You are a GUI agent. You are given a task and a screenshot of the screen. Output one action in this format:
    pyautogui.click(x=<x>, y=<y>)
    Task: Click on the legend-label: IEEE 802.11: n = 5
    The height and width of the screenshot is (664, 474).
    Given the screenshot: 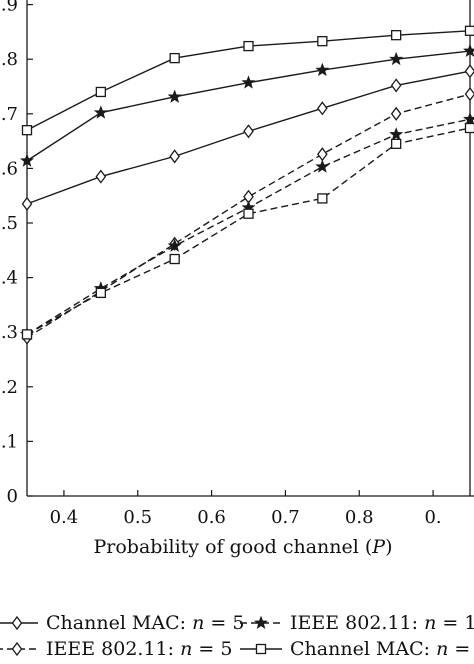 What is the action you would take?
    pyautogui.click(x=139, y=648)
    